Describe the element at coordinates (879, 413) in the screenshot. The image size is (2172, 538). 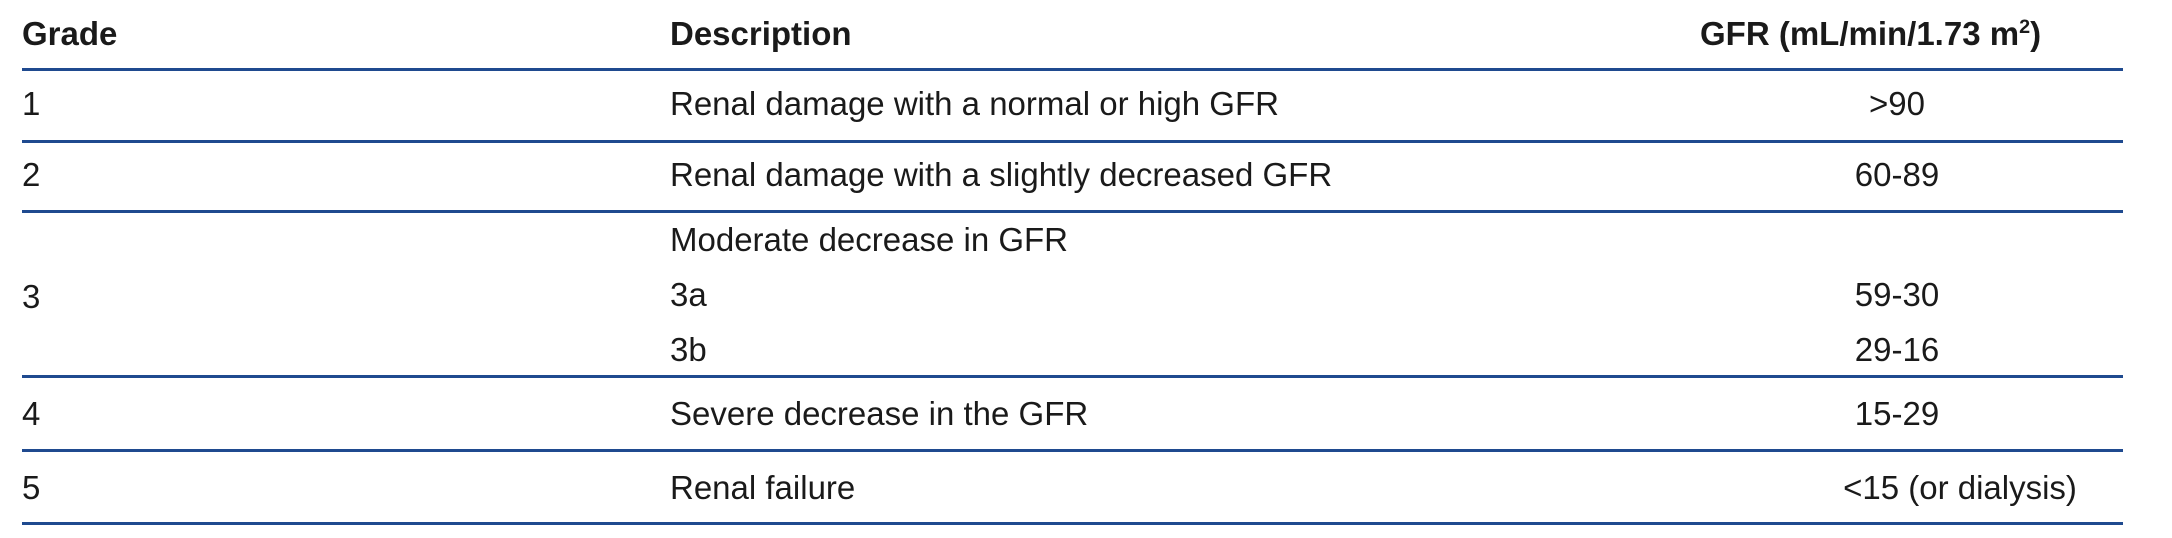
I see `description-cell: Severe decrease in the GFR` at that location.